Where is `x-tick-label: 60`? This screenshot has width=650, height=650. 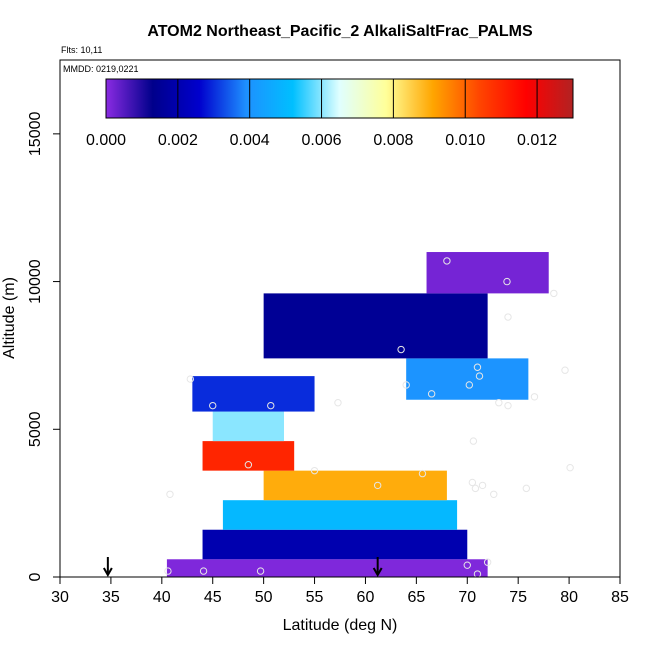 x-tick-label: 60 is located at coordinates (366, 597).